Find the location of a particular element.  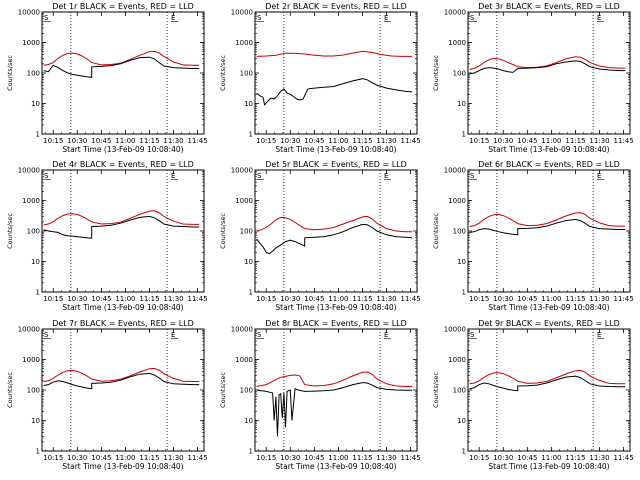

x-tick-label: 11:15 is located at coordinates (575, 299).